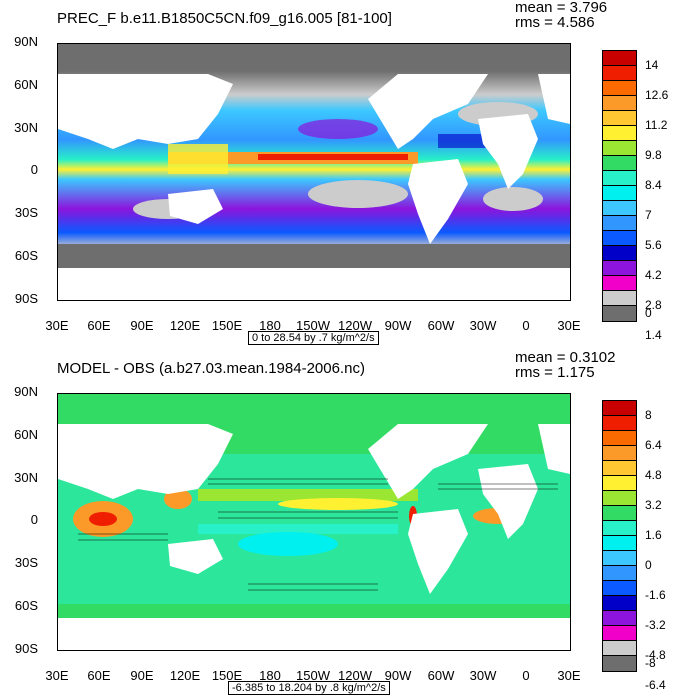  What do you see at coordinates (655, 685) in the screenshot?
I see `colorbar-label: -6.4` at bounding box center [655, 685].